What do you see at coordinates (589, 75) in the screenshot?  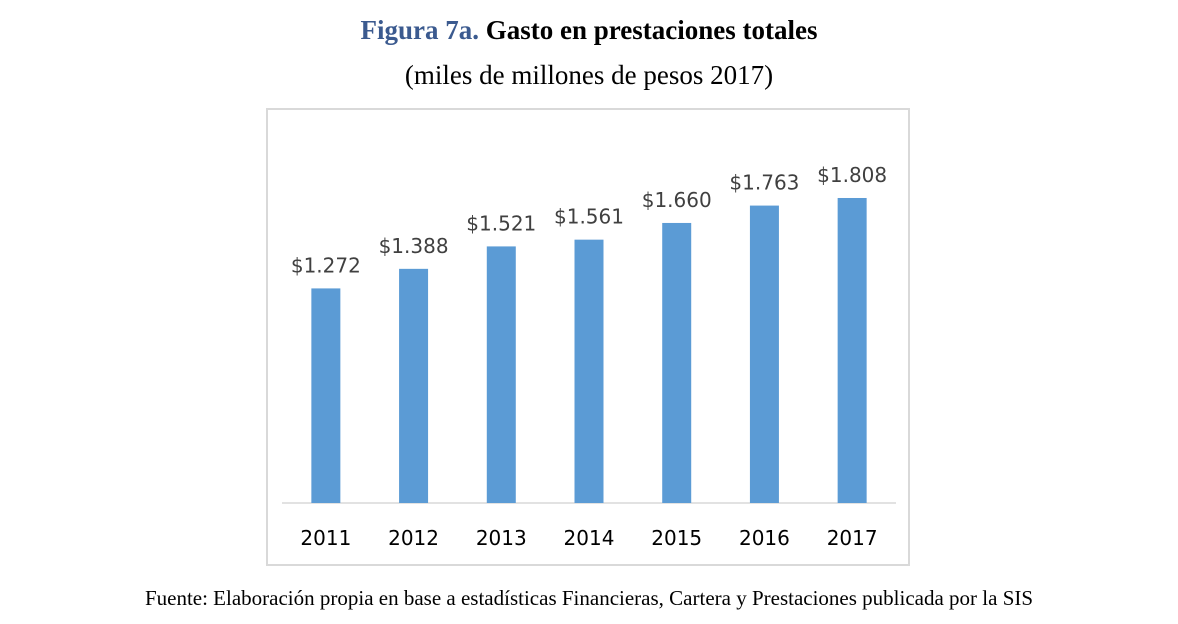 I see `figure-subtitle: (miles de millones de pesos 2017)` at bounding box center [589, 75].